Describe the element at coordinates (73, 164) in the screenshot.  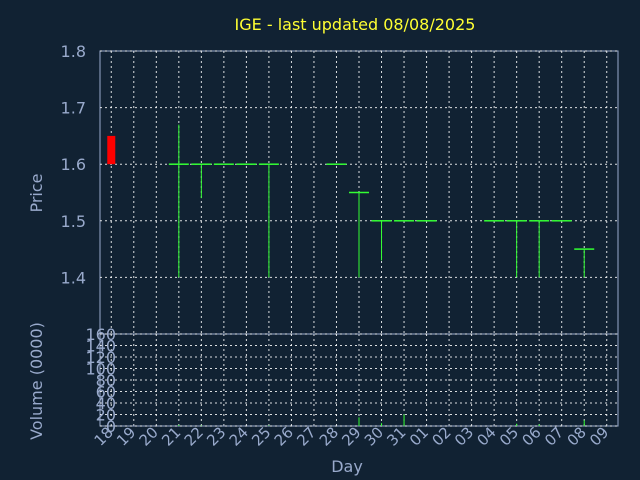
I see `price-tick-label: 1.6` at that location.